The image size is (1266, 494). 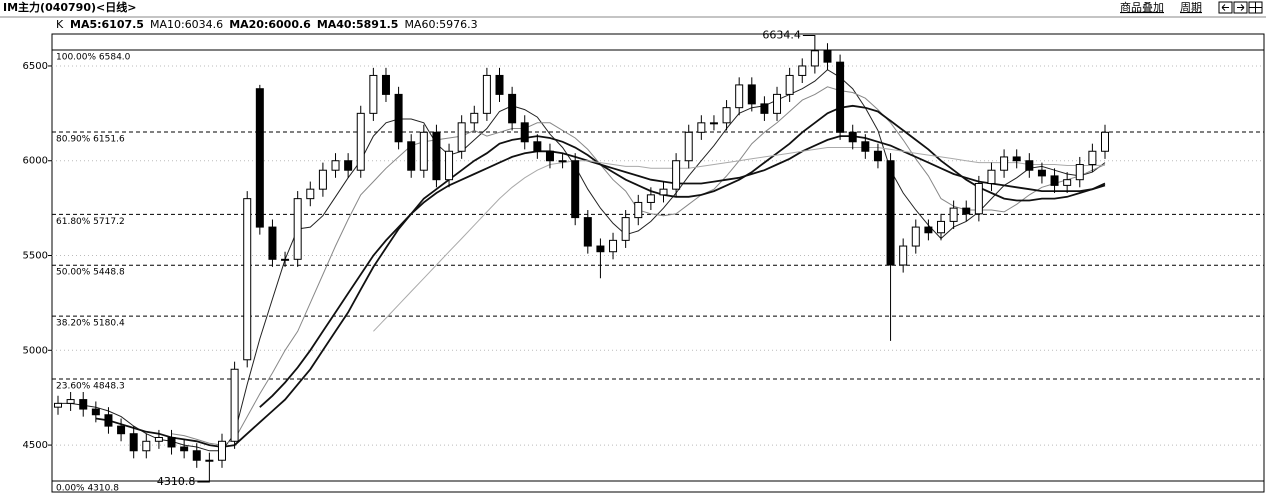 What do you see at coordinates (90, 273) in the screenshot?
I see `fib-label: 50.00% 5448.8` at bounding box center [90, 273].